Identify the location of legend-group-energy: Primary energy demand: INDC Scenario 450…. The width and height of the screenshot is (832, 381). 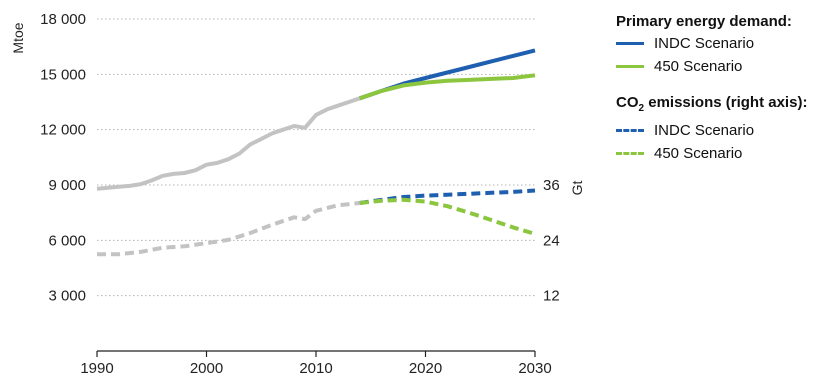
(723, 45).